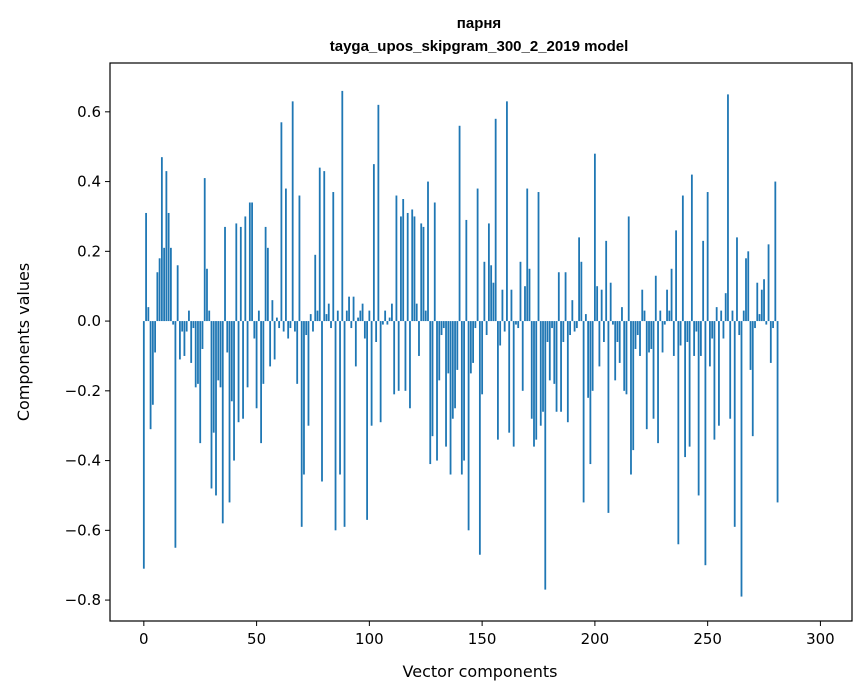 Image resolution: width=867 pixels, height=696 pixels. What do you see at coordinates (707, 639) in the screenshot?
I see `x-tick-label: 250` at bounding box center [707, 639].